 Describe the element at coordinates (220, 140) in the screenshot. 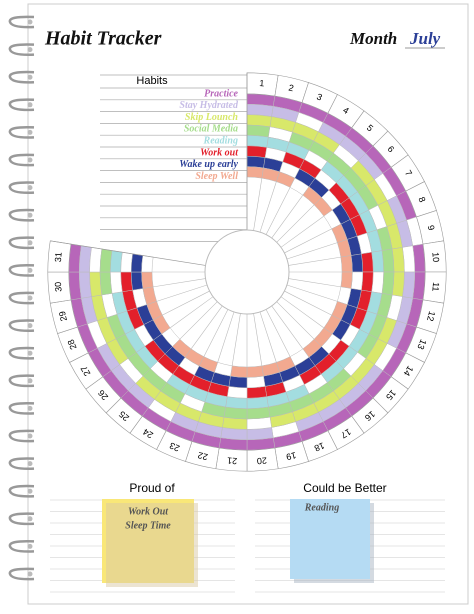

I see `habit-name: Reading` at that location.